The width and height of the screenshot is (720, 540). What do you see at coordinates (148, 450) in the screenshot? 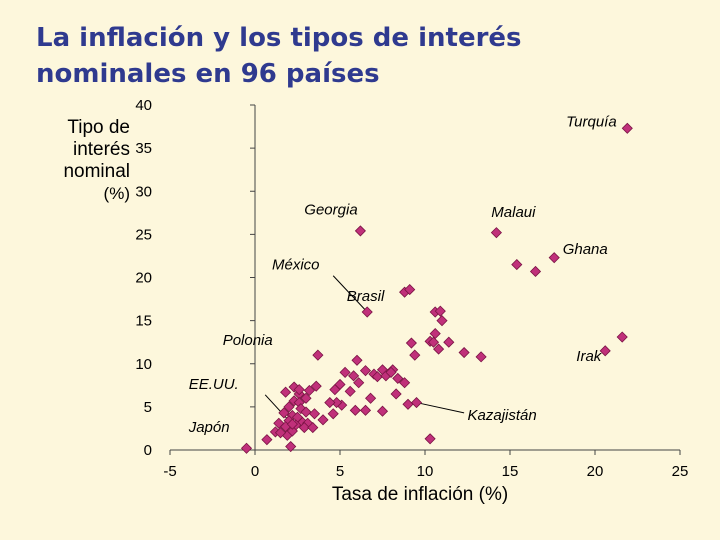
I see `y-tick-label: 0` at bounding box center [148, 450].